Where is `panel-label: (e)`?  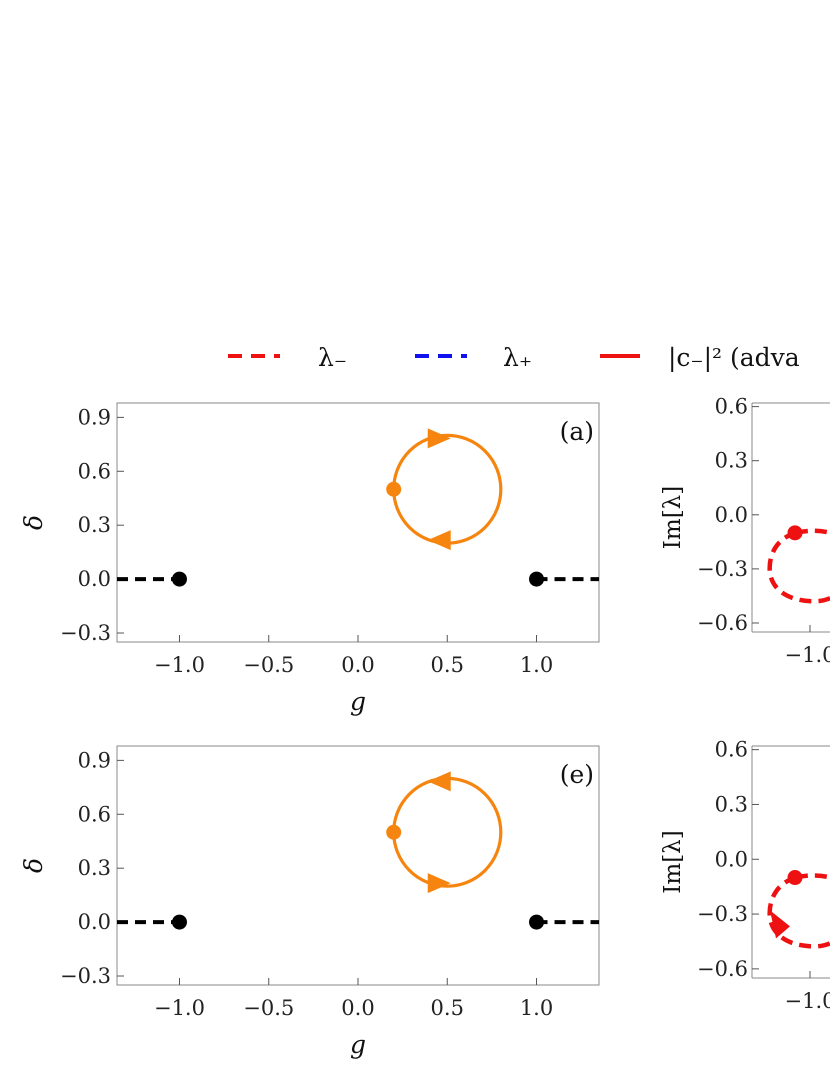 panel-label: (e) is located at coordinates (577, 774).